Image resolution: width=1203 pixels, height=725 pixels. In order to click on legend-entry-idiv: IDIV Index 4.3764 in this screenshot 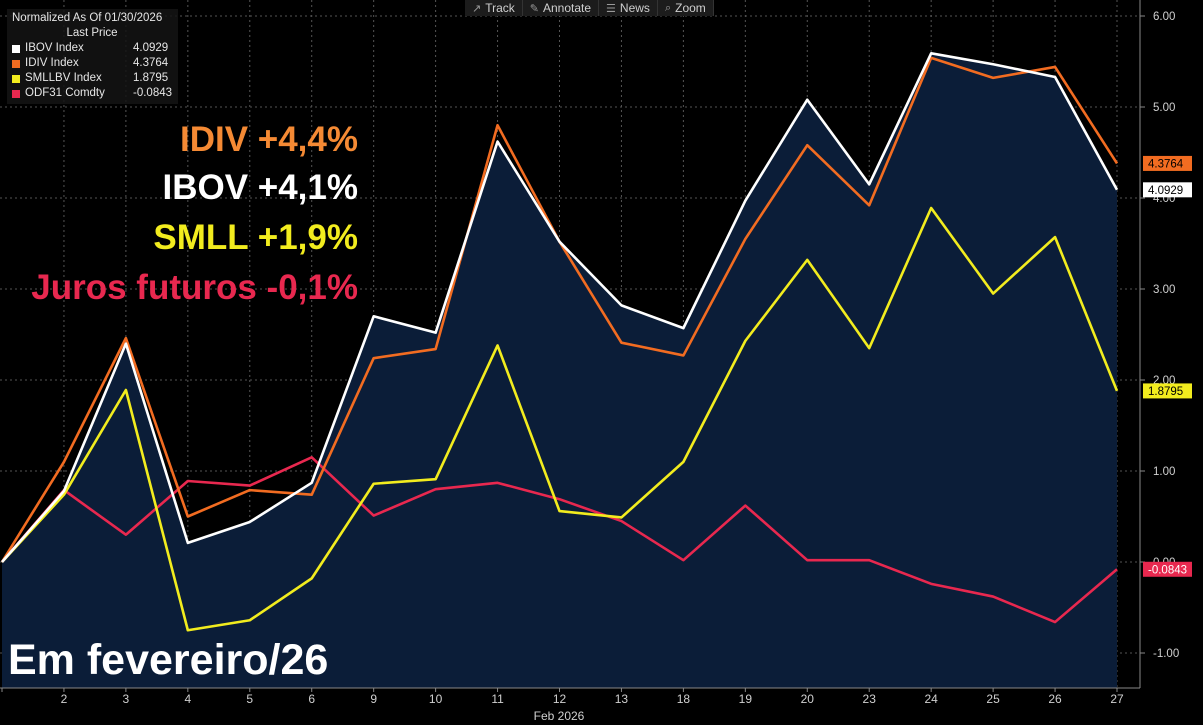, I will do `click(92, 63)`.